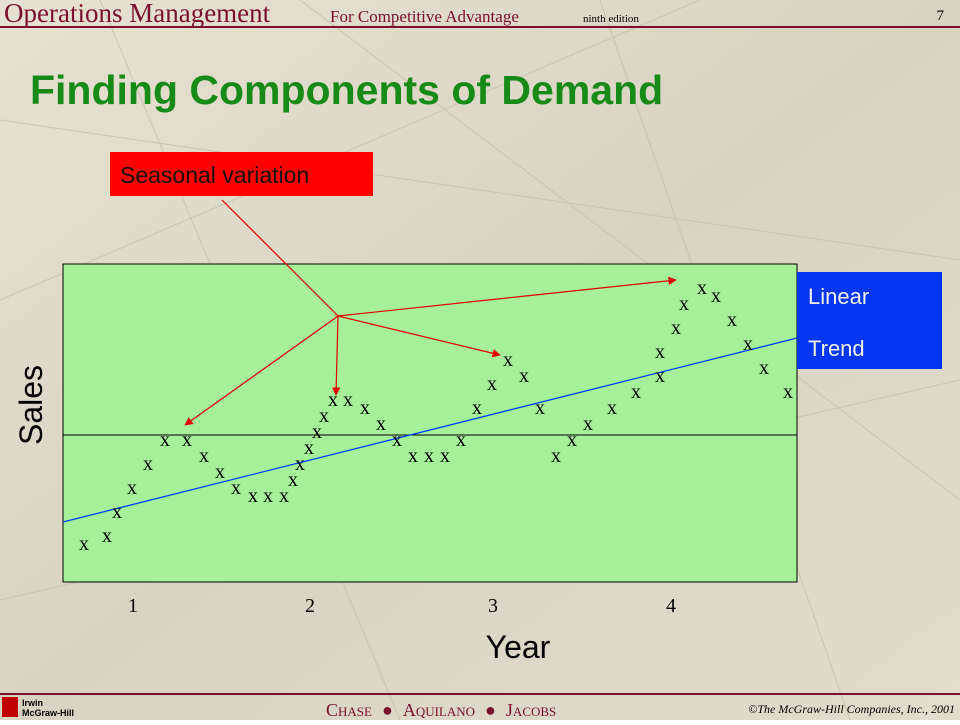 Image resolution: width=960 pixels, height=725 pixels. I want to click on callout-box, so click(241, 174).